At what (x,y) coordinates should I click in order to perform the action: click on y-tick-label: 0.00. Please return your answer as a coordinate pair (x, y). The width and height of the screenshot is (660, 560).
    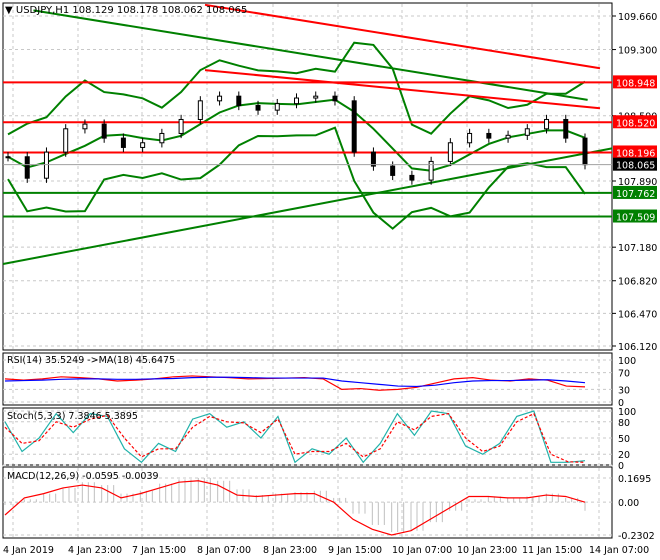
    Looking at the image, I should click on (628, 503).